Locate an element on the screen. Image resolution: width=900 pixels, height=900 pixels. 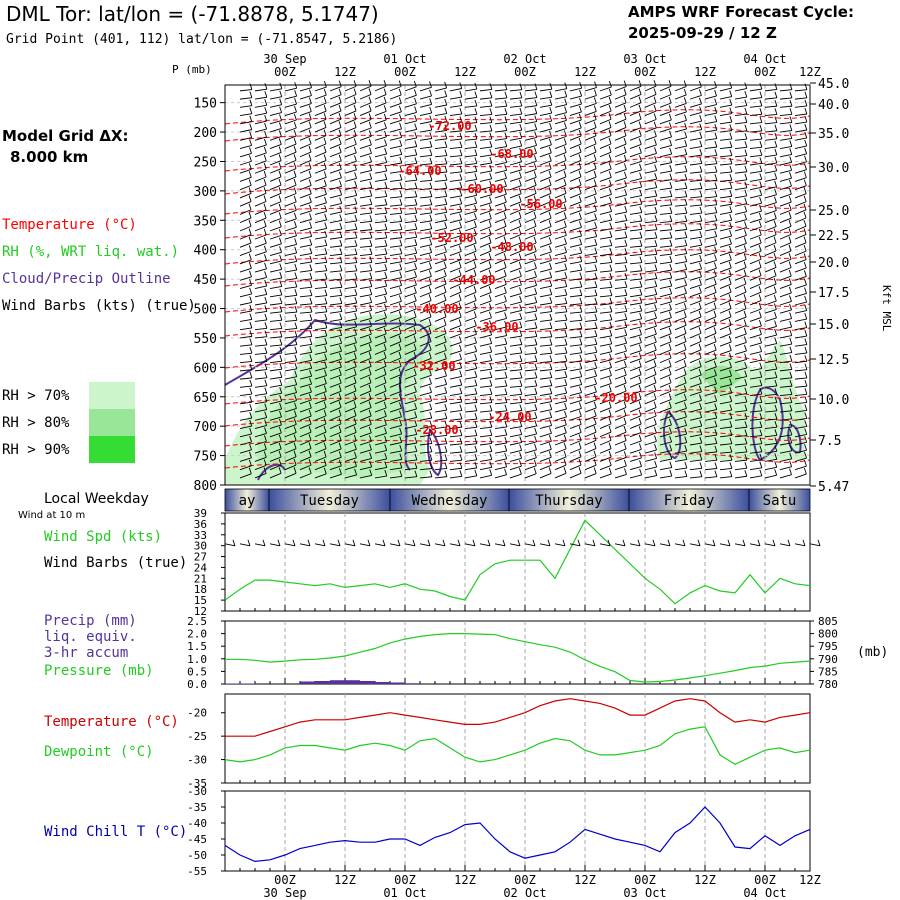
weekday-label: Wednesday is located at coordinates (450, 501).